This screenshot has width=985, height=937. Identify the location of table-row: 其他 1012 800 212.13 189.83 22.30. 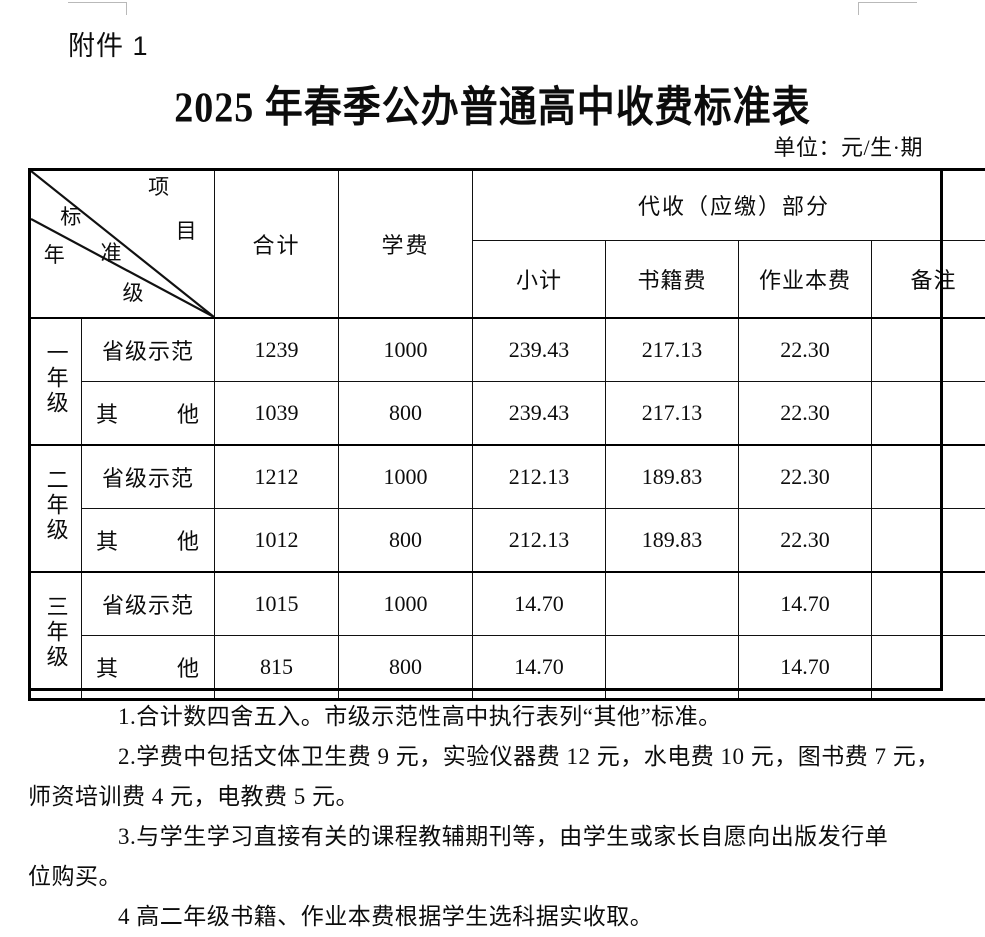
(507, 541).